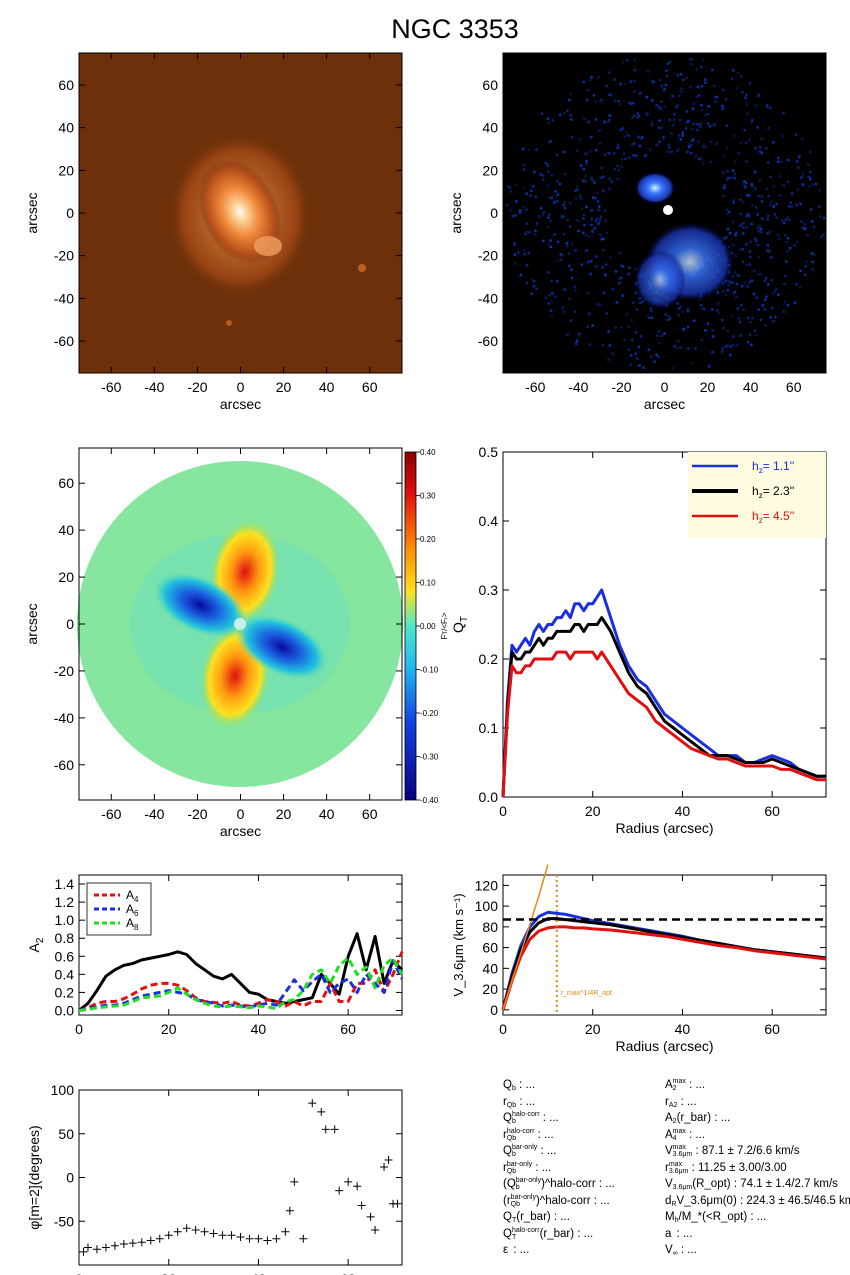  What do you see at coordinates (683, 811) in the screenshot?
I see `x-tick-label-2: 40` at bounding box center [683, 811].